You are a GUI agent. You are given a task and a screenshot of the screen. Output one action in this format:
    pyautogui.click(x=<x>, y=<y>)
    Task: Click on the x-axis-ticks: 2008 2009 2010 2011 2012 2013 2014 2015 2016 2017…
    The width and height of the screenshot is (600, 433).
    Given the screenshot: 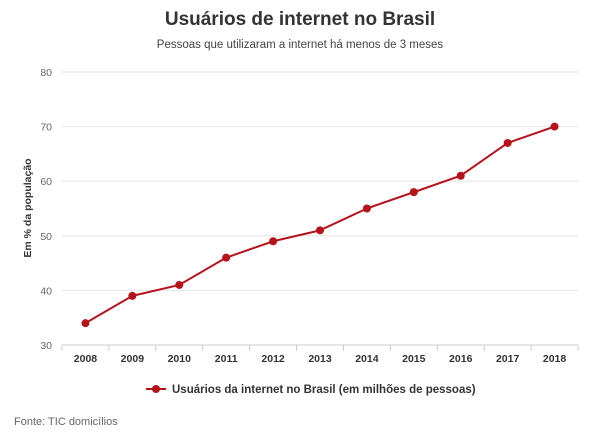 What is the action you would take?
    pyautogui.click(x=320, y=359)
    